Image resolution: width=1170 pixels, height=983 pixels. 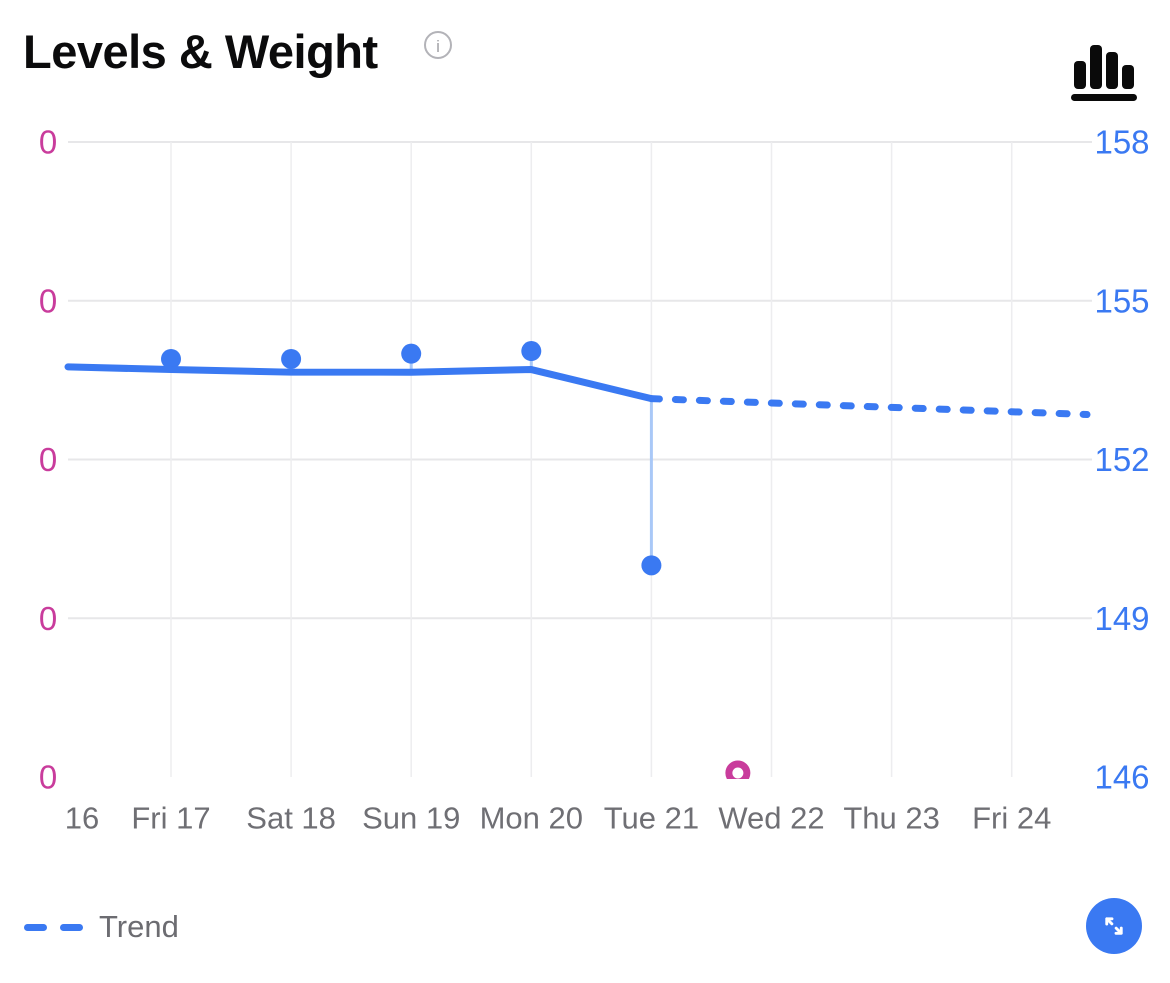 What do you see at coordinates (651, 818) in the screenshot?
I see `x-axis-label: Tue 21` at bounding box center [651, 818].